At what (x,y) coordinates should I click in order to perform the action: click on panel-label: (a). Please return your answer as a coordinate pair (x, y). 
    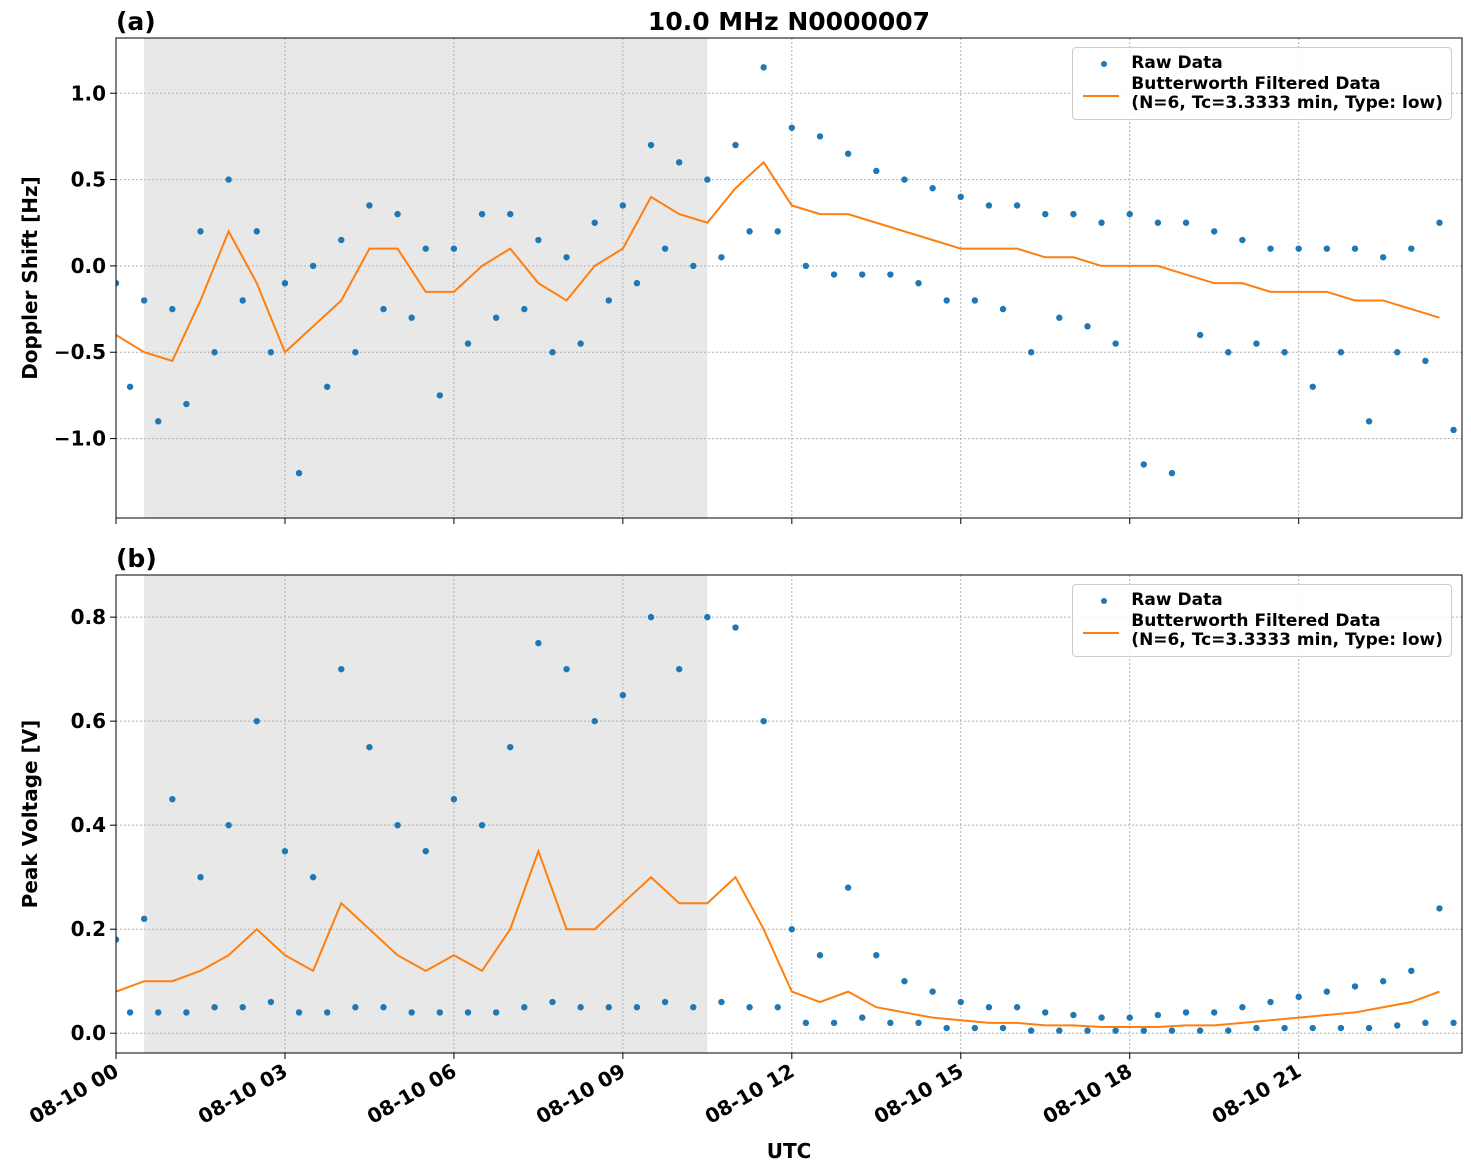
    Looking at the image, I should click on (136, 21).